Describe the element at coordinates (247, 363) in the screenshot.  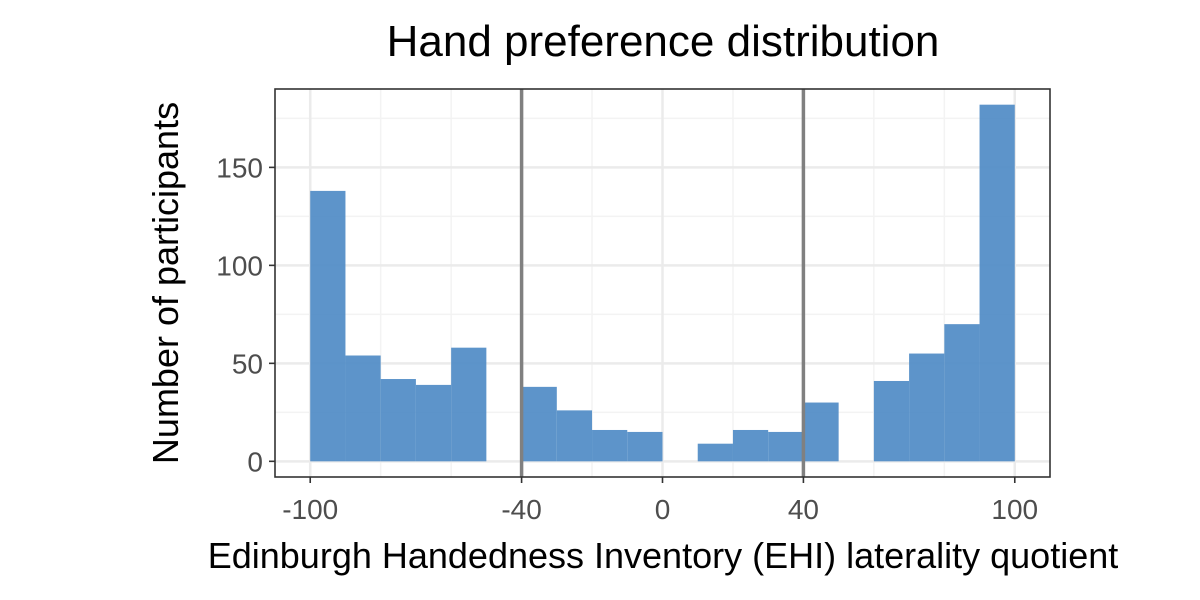
I see `y-tick-label: 50` at that location.